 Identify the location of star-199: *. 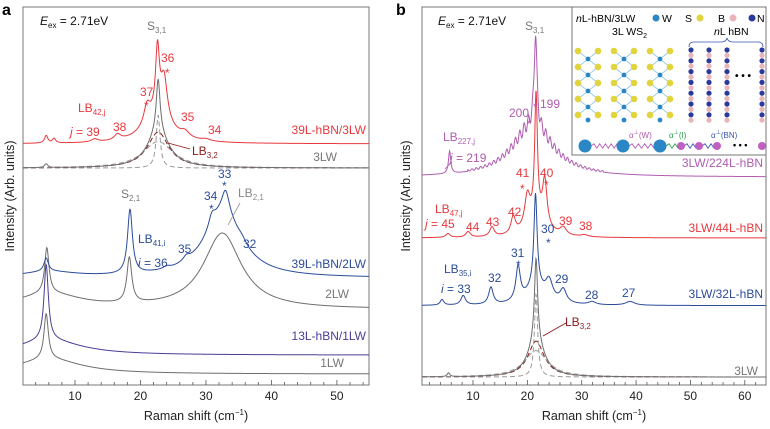
(535, 107).